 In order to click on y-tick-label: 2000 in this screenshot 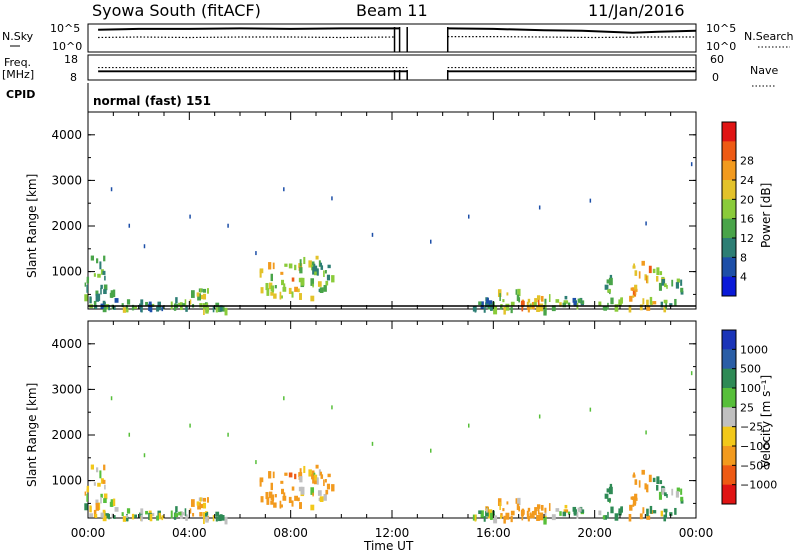, I will do `click(66, 226)`.